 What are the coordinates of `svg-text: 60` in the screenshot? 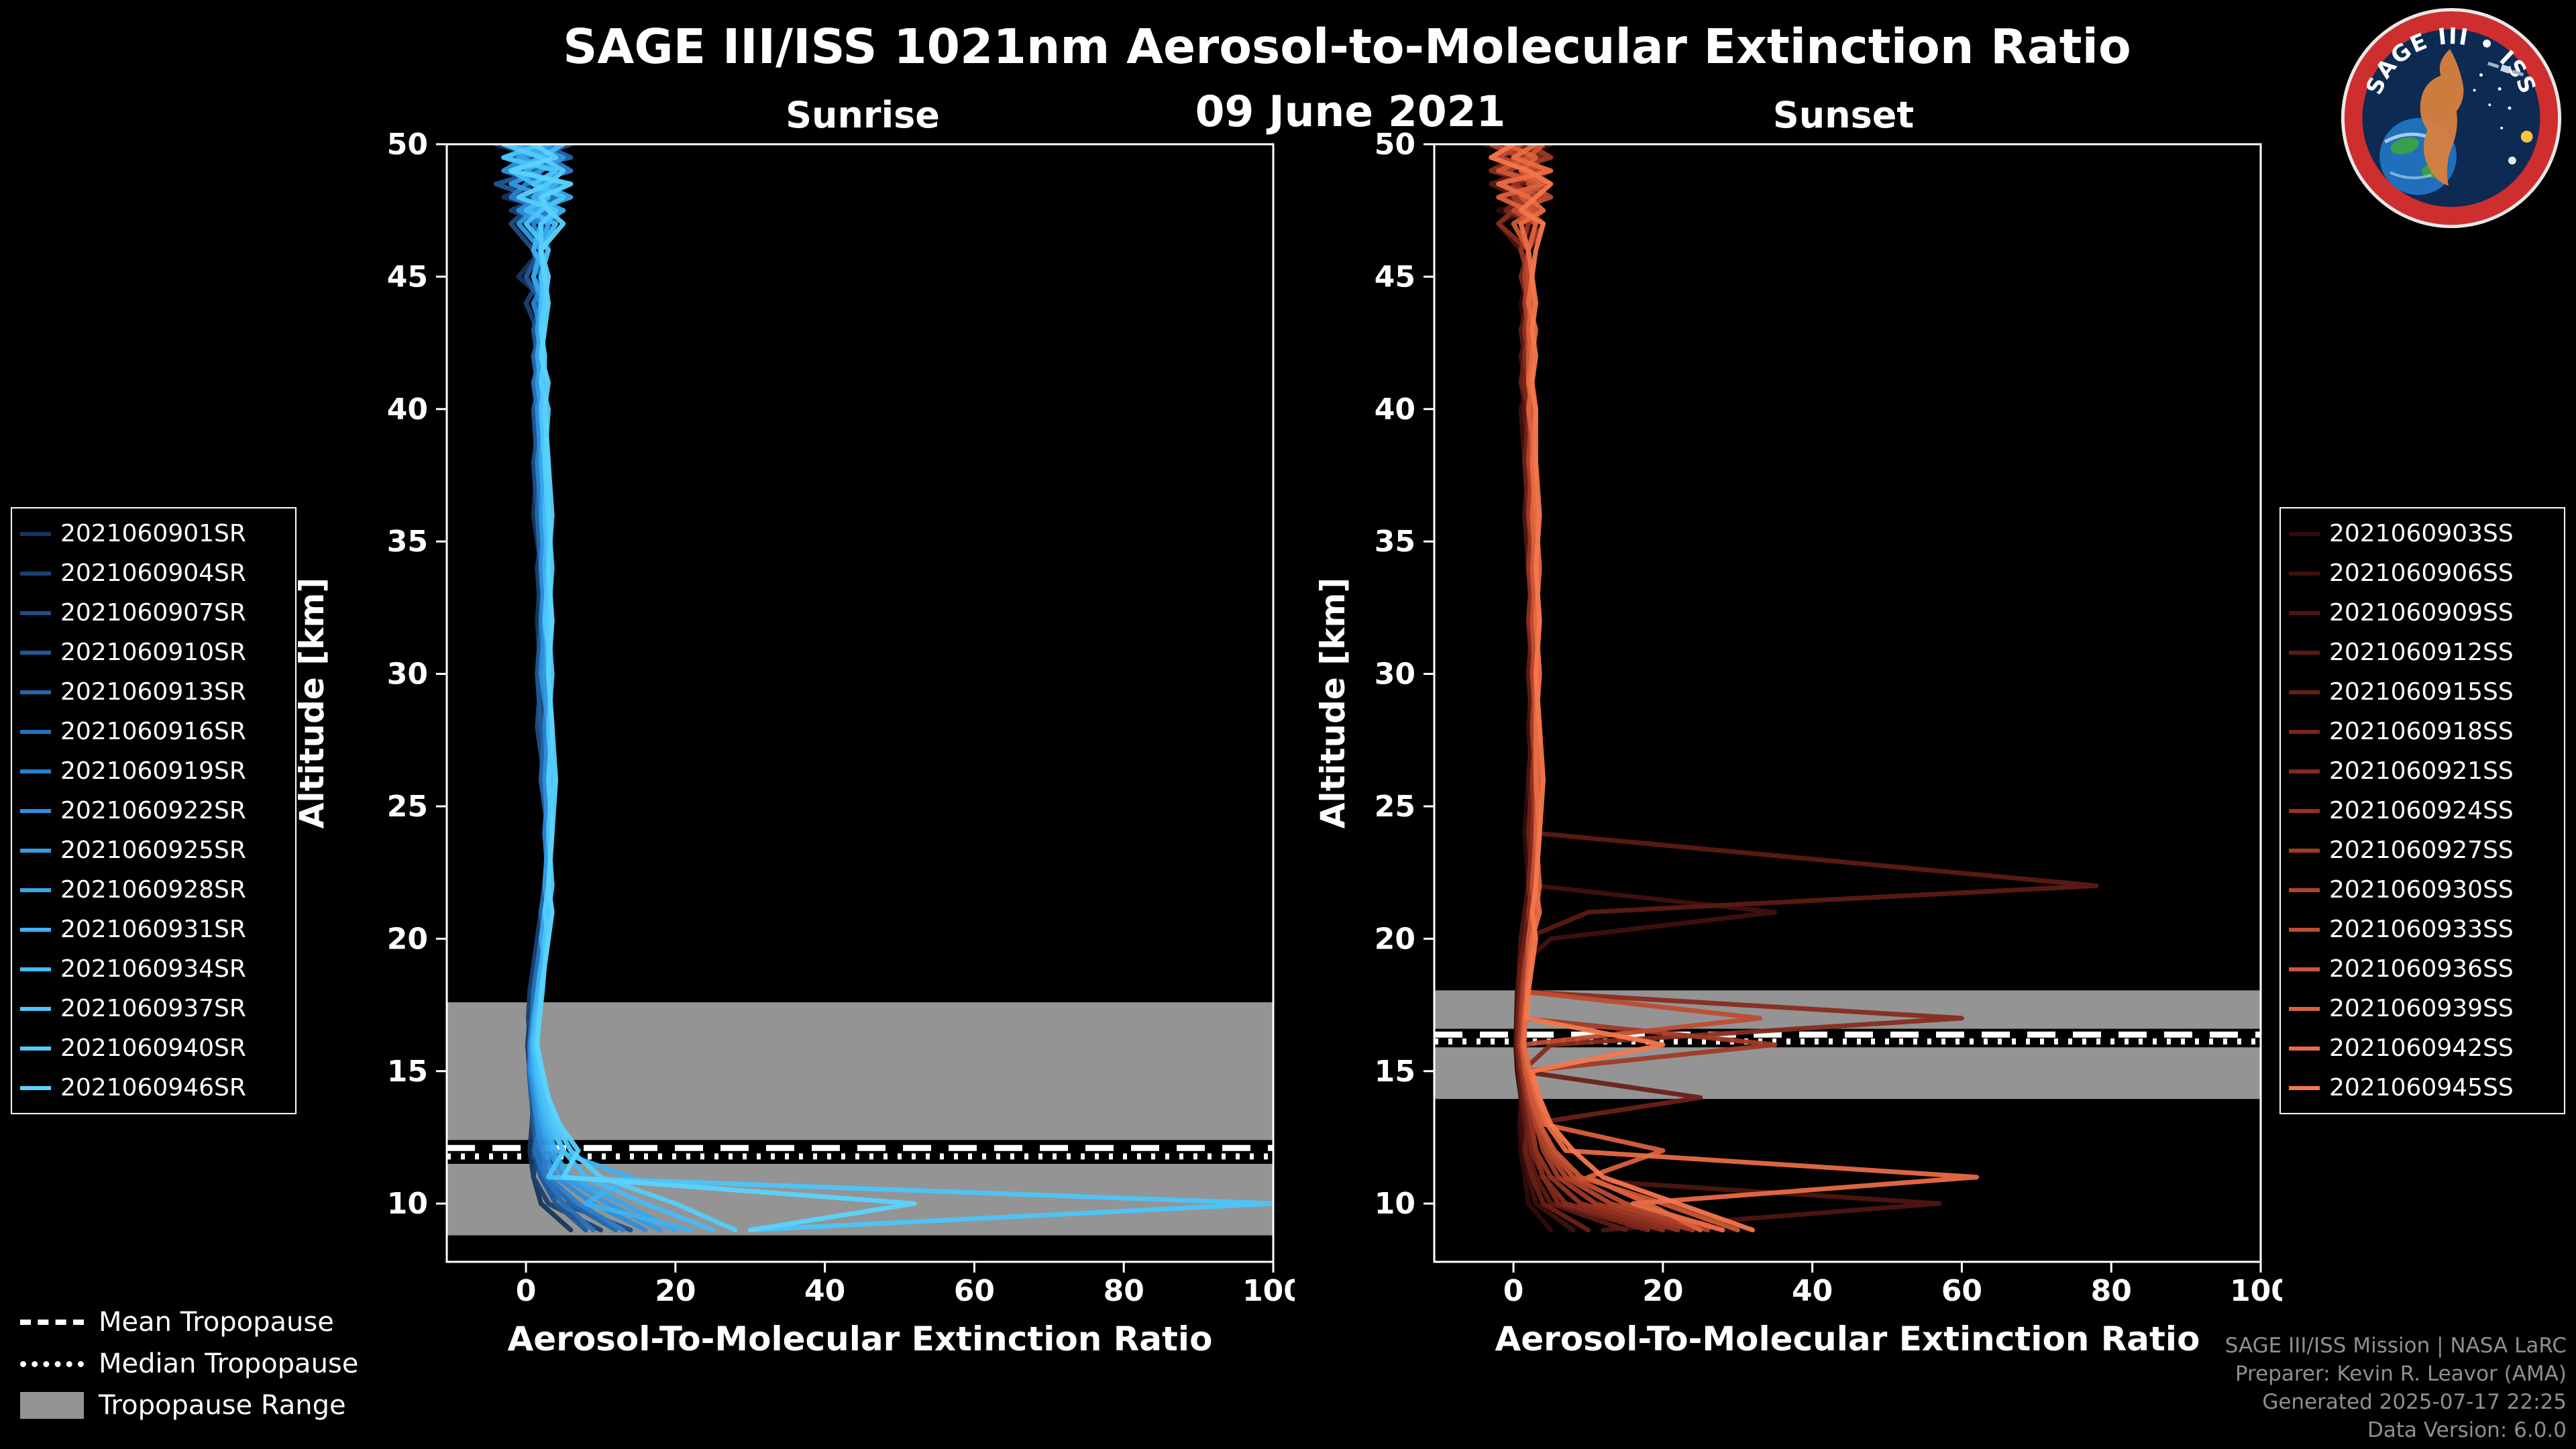 It's located at (974, 1291).